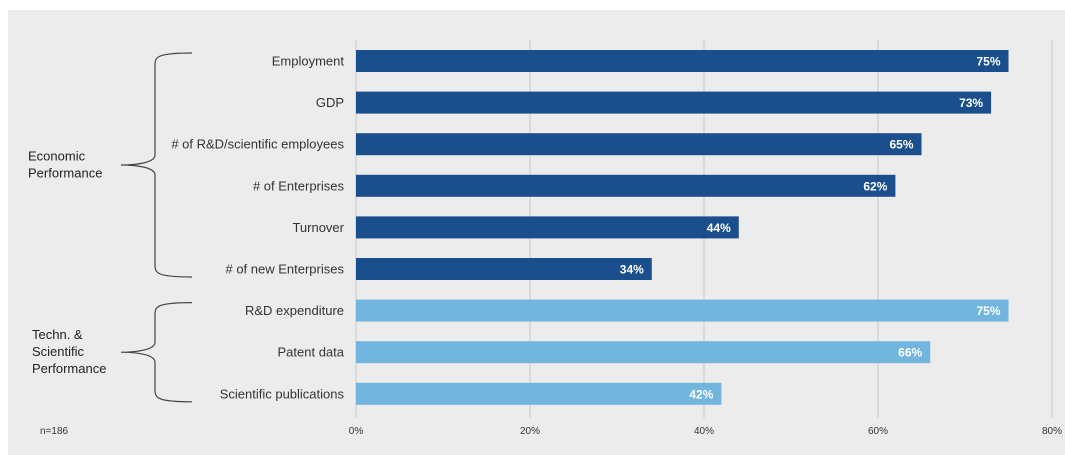  What do you see at coordinates (530, 431) in the screenshot?
I see `x-tick-label: 20%` at bounding box center [530, 431].